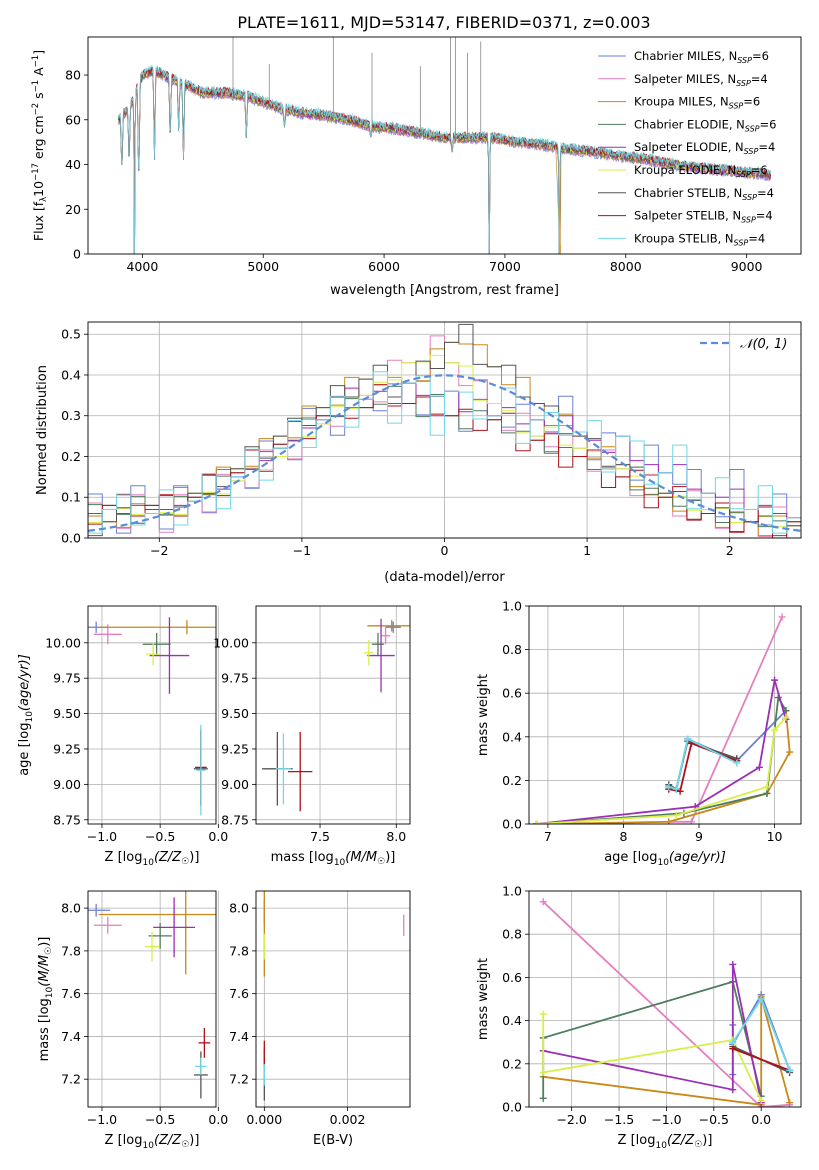 Image resolution: width=819 pixels, height=1170 pixels. Describe the element at coordinates (67, 678) in the screenshot. I see `y-tick-label: 9.75` at that location.